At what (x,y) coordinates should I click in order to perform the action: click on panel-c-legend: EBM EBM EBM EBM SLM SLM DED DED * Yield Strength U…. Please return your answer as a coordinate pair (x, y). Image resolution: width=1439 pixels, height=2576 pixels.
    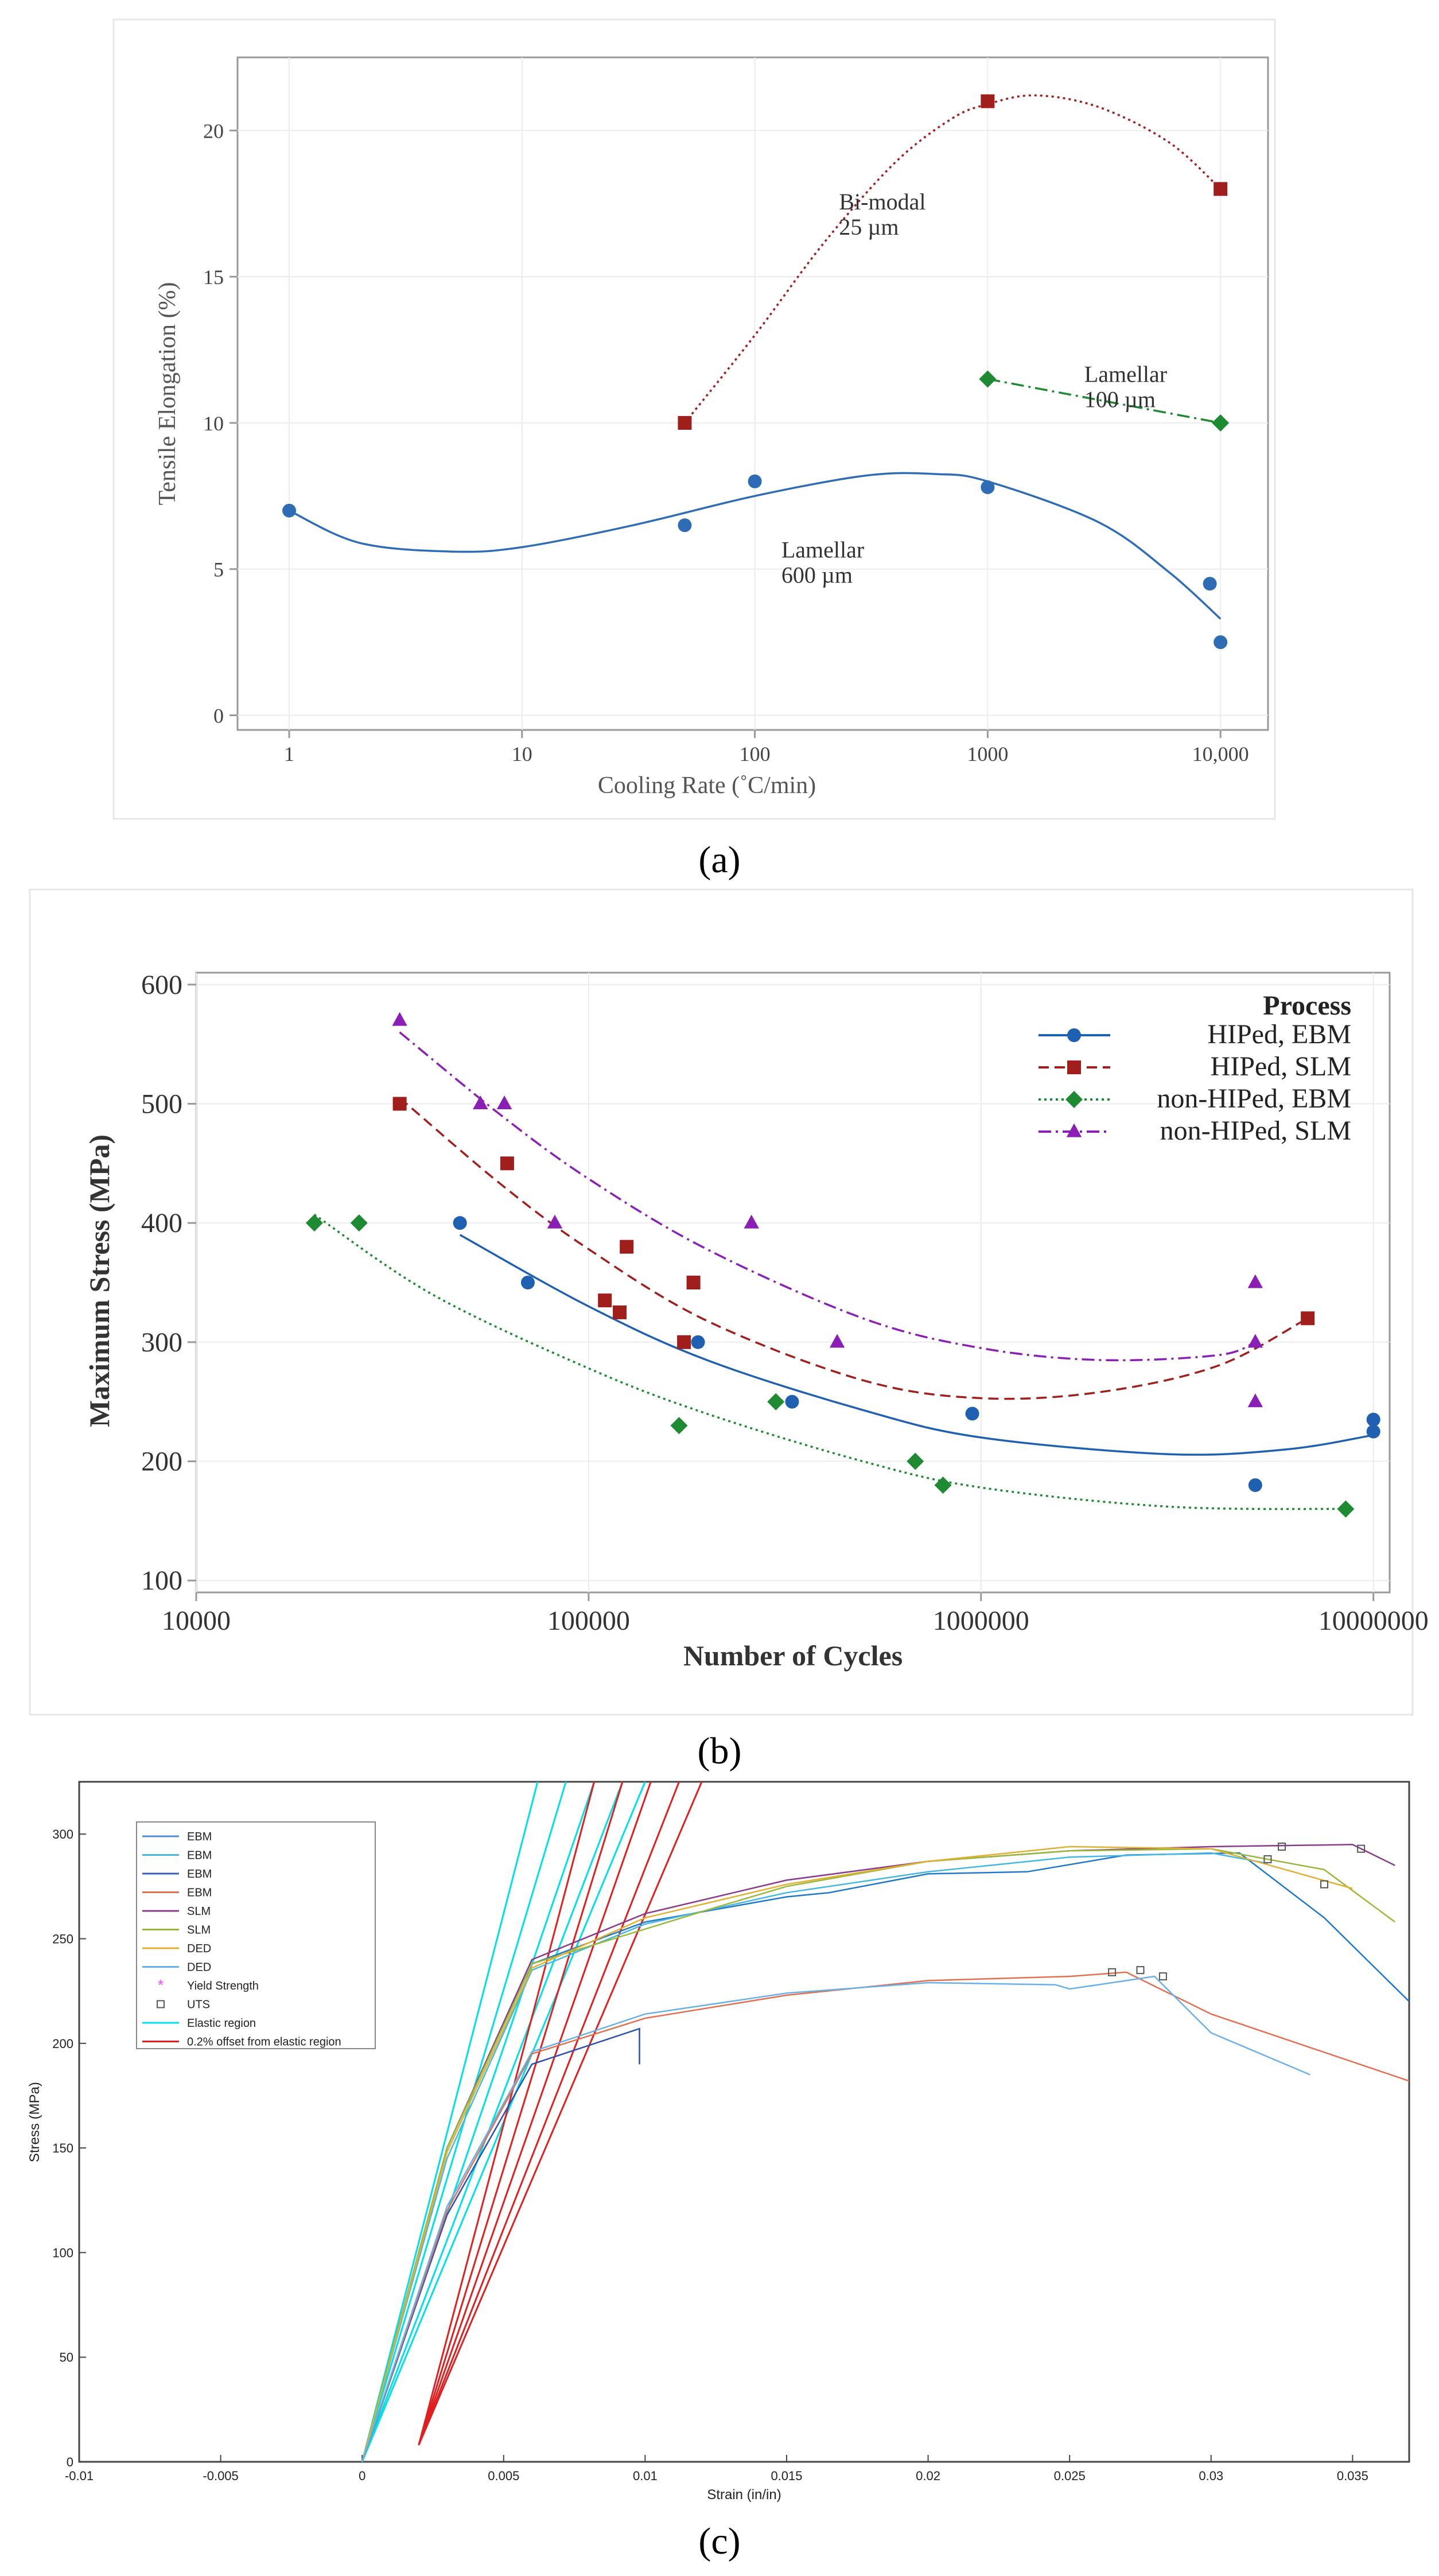
    Looking at the image, I should click on (256, 1935).